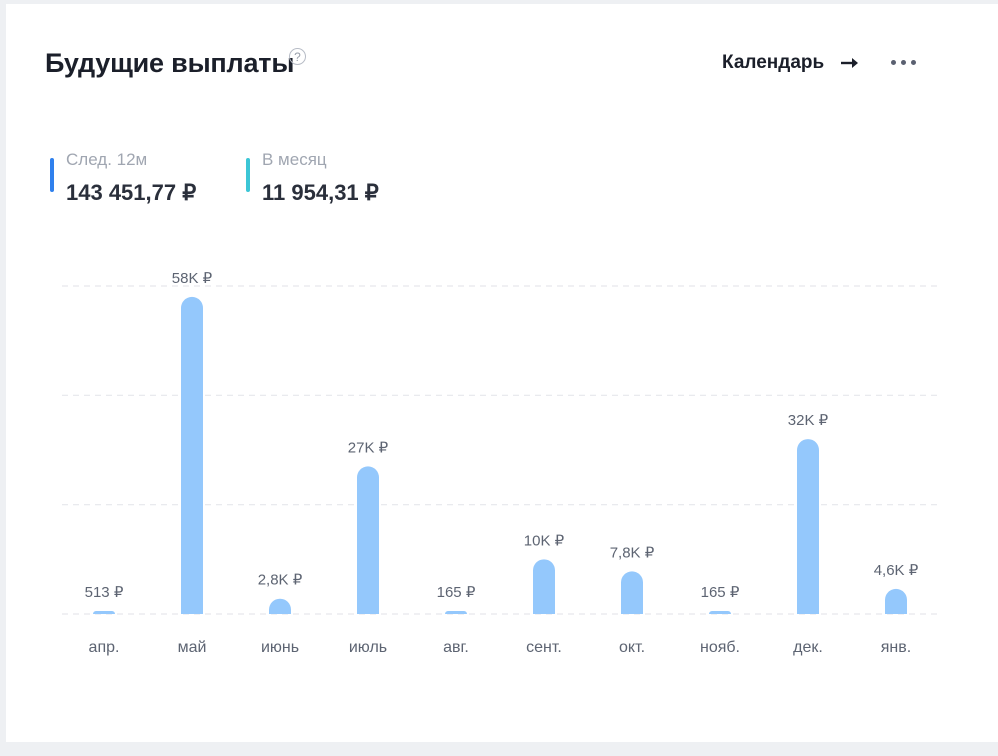 This screenshot has width=998, height=756. What do you see at coordinates (632, 647) in the screenshot?
I see `x-tick-label: окт.` at bounding box center [632, 647].